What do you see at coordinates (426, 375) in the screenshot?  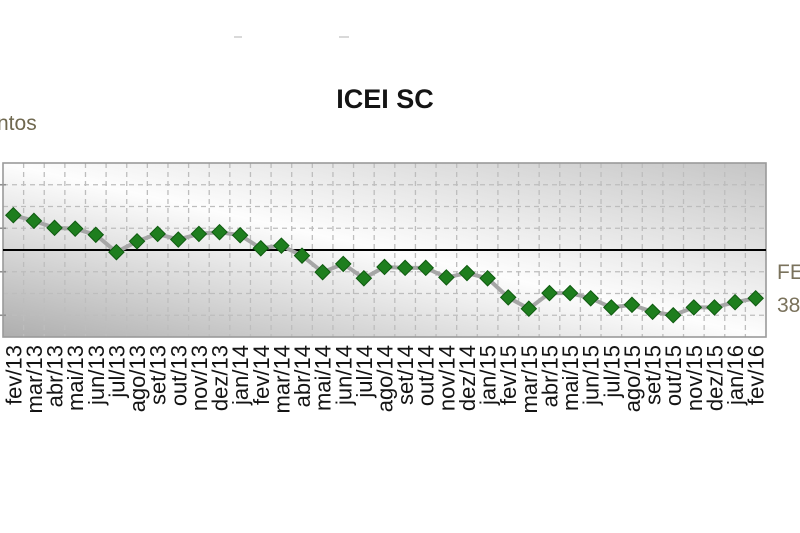 I see `x-axis-label: out/14` at bounding box center [426, 375].